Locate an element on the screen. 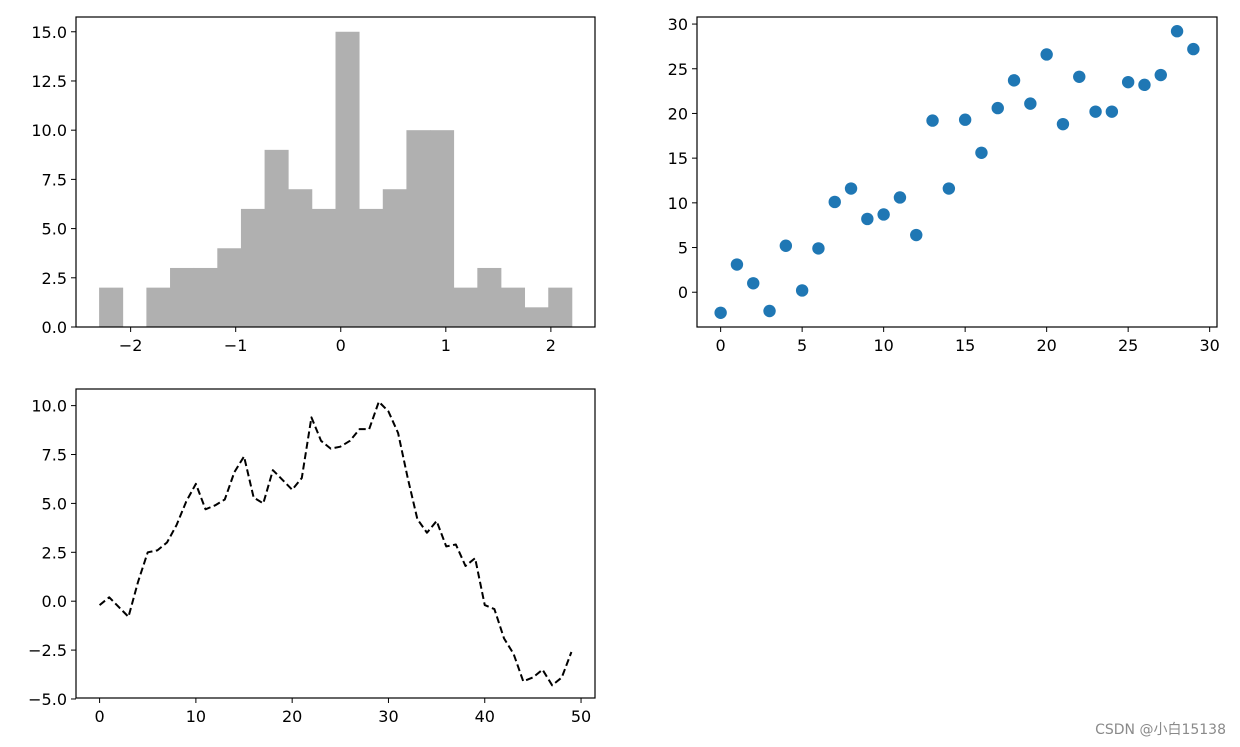 The height and width of the screenshot is (747, 1240). hist-ytick-label: 12.5 is located at coordinates (49, 81).